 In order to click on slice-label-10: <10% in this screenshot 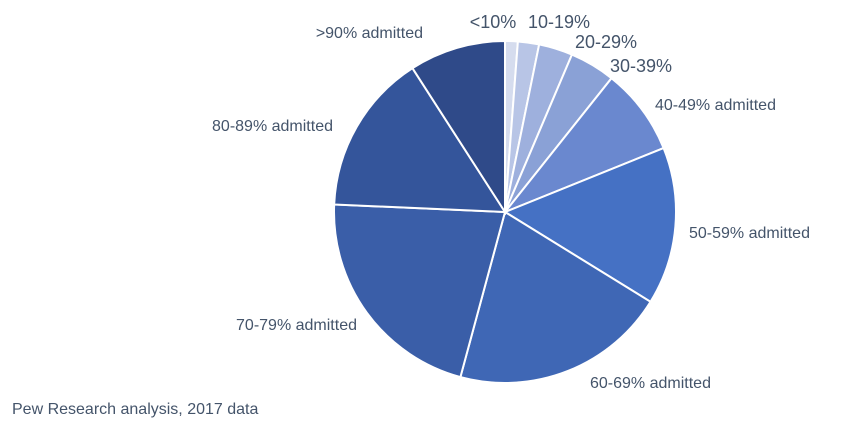, I will do `click(493, 22)`.